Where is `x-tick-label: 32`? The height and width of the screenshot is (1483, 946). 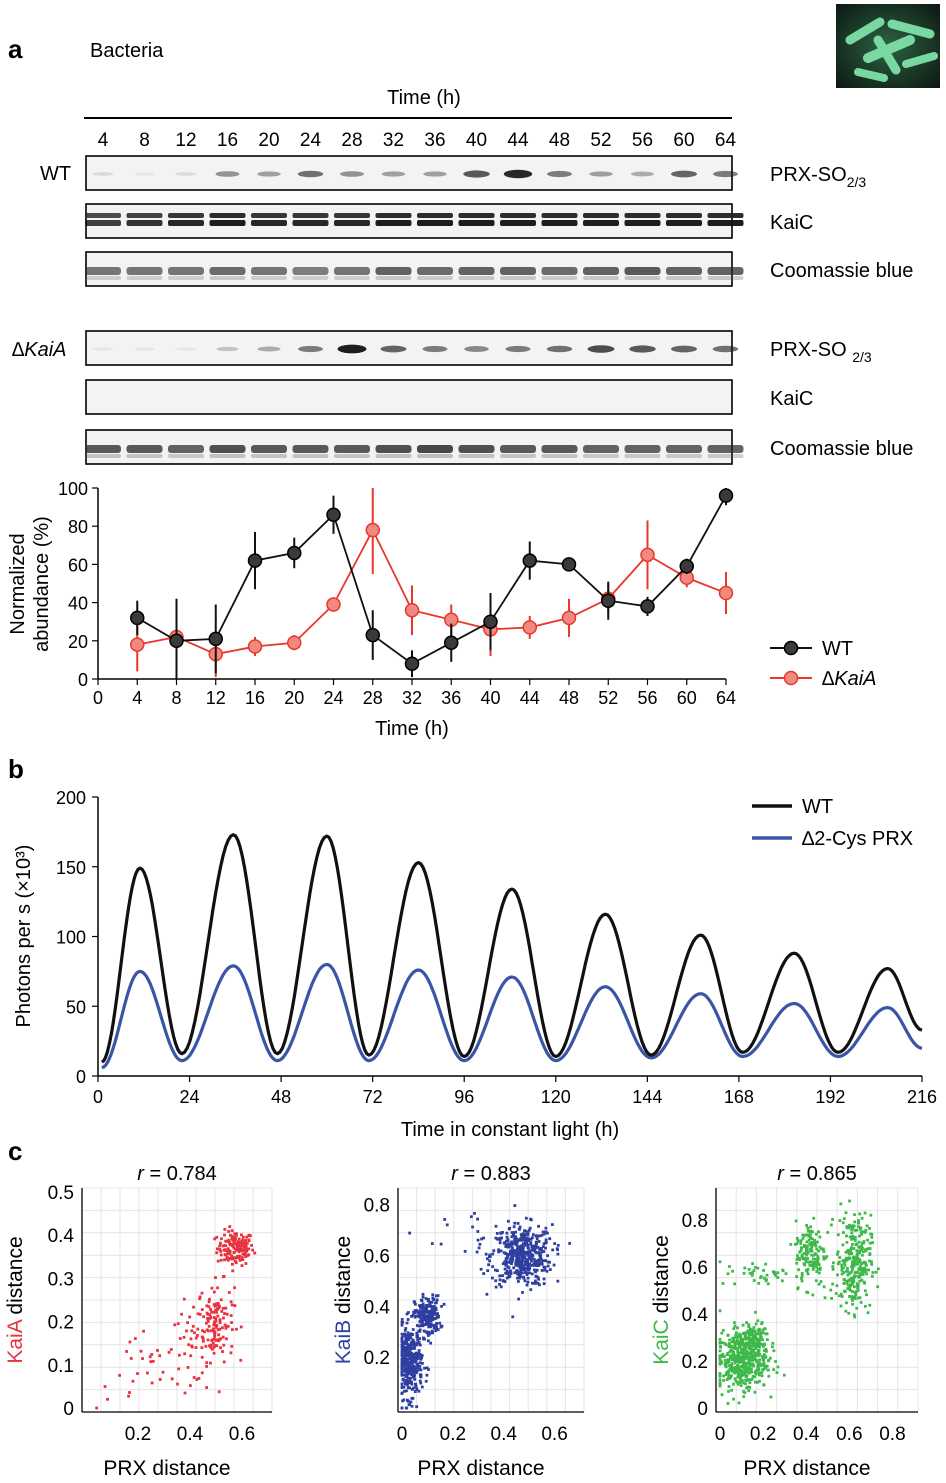 x-tick-label: 32 is located at coordinates (412, 698).